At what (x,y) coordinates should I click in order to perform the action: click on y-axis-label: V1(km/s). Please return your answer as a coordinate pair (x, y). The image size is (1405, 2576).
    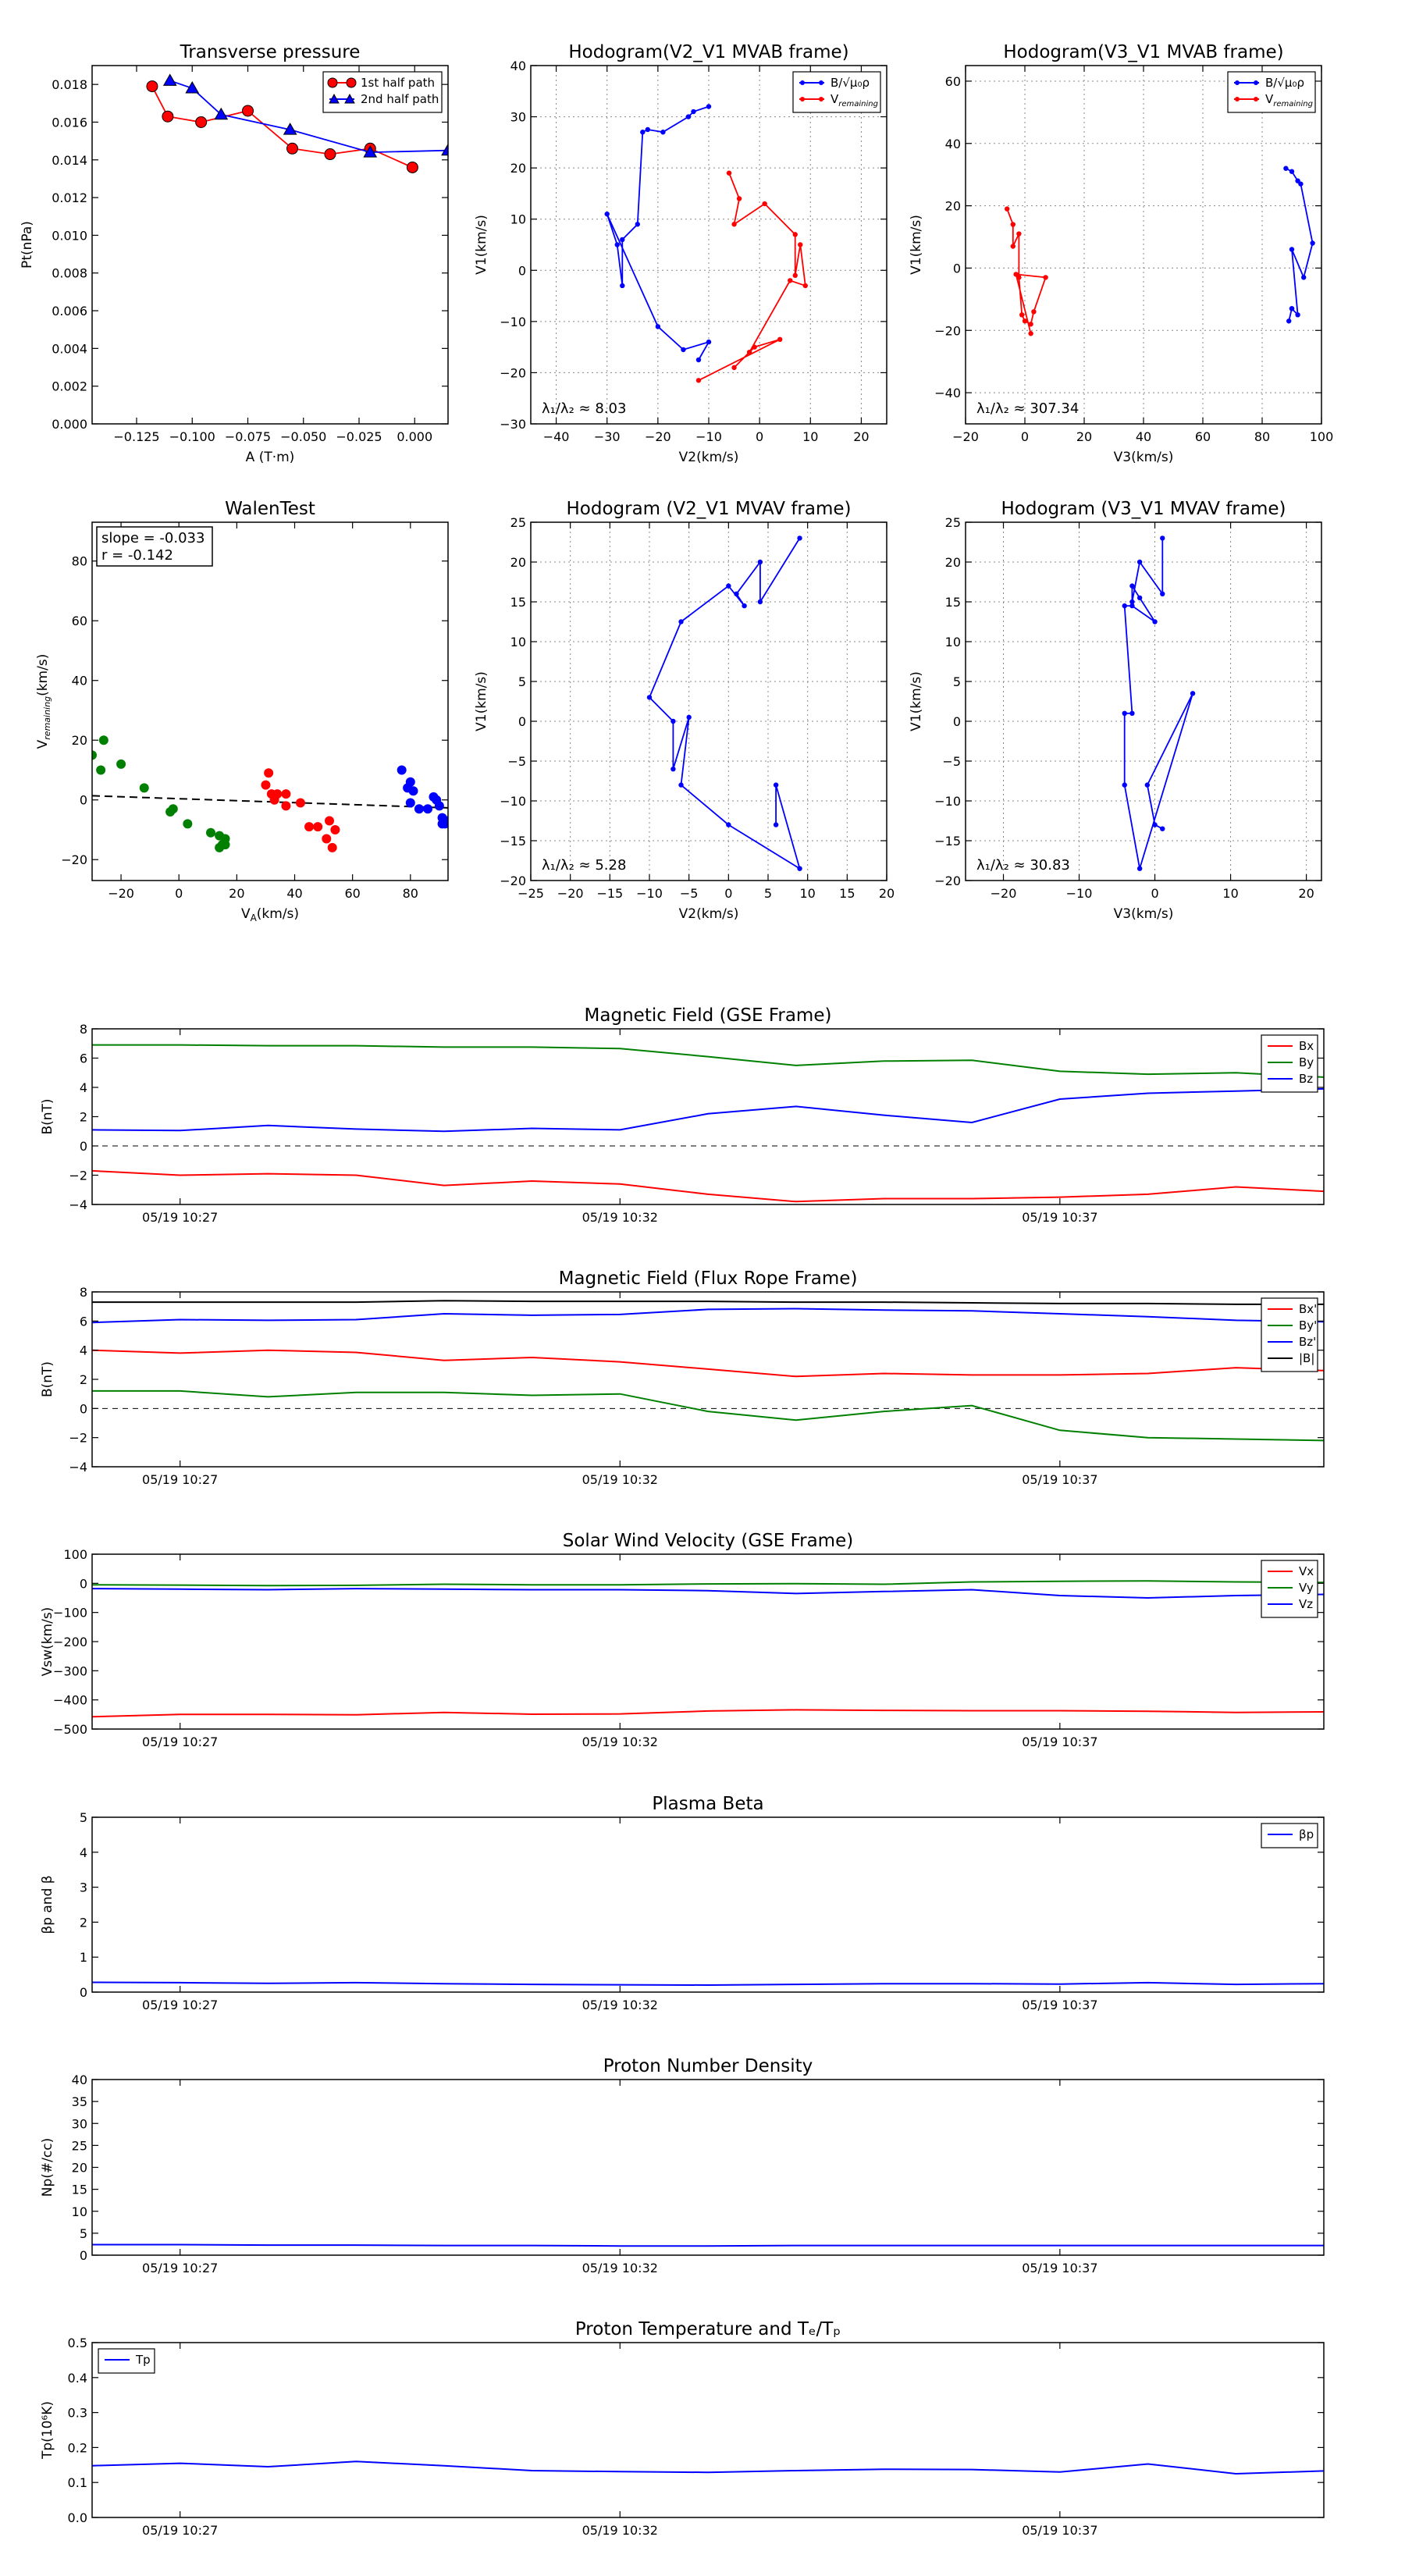
    Looking at the image, I should click on (481, 245).